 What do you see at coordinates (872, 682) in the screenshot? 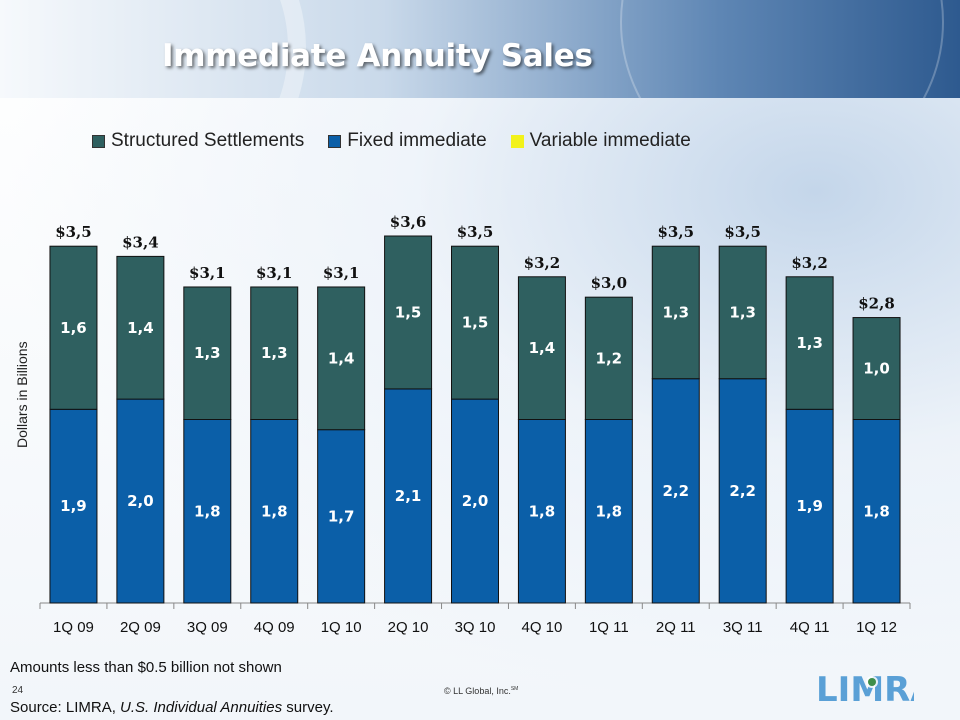
I see `logo-globe-inner-icon` at bounding box center [872, 682].